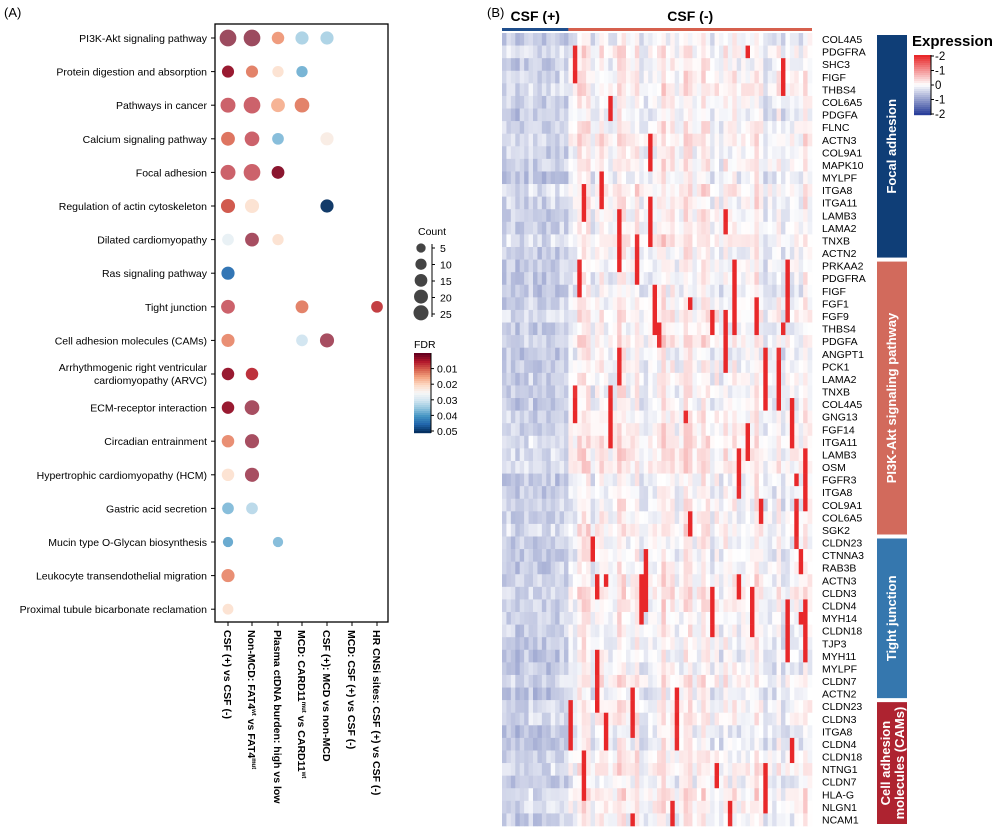 This screenshot has height=829, width=1000. What do you see at coordinates (447, 416) in the screenshot?
I see `fdr-legend-label: 0.04` at bounding box center [447, 416].